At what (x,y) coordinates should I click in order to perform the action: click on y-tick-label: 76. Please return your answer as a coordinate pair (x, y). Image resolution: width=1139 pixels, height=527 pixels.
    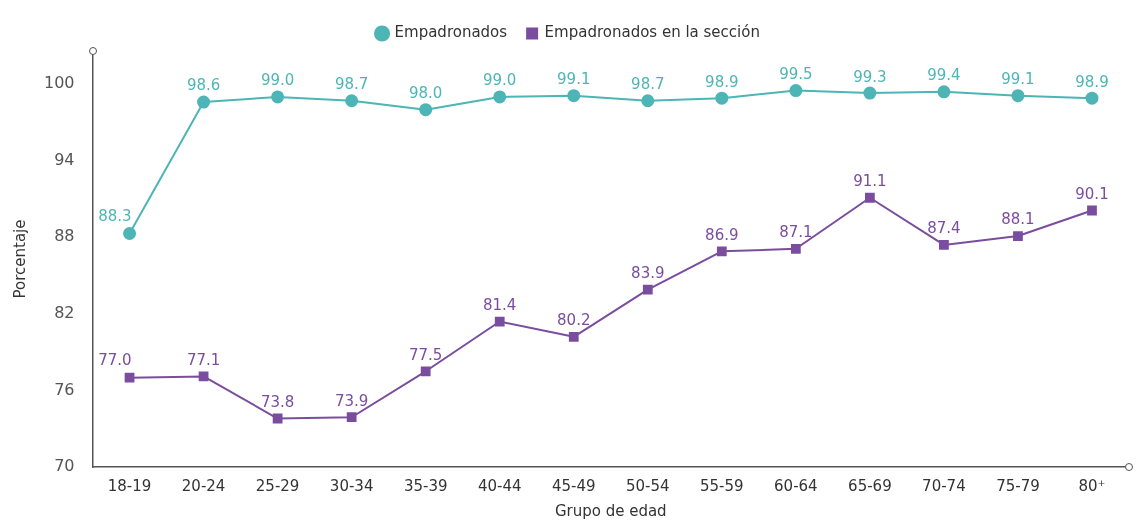
    Looking at the image, I should click on (64, 389).